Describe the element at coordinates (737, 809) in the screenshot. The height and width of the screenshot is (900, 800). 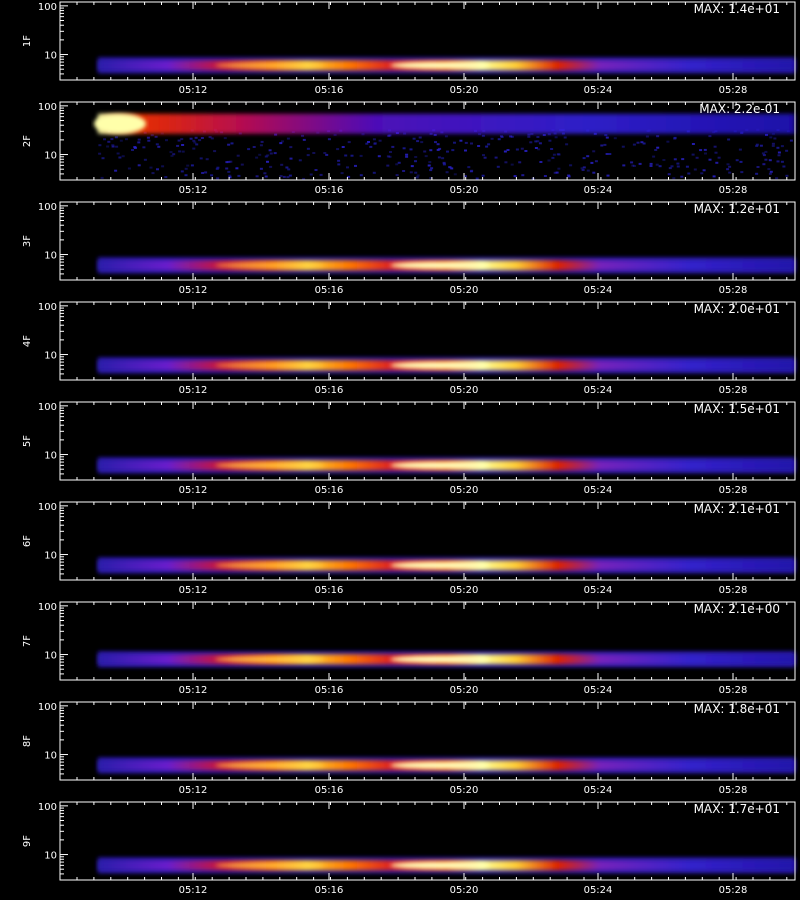
I see `max-value-label: MAX: 1.7e+01` at that location.